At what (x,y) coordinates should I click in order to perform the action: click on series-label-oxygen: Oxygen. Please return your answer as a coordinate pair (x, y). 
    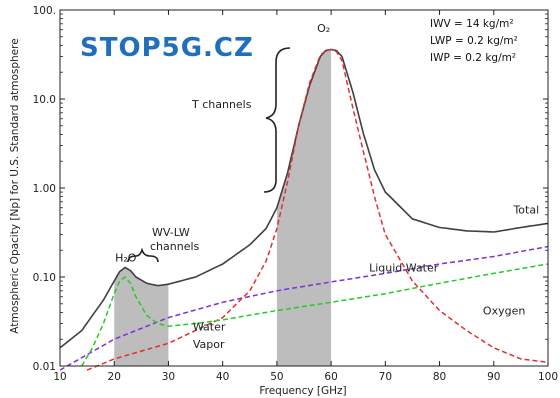
    Looking at the image, I should click on (504, 310).